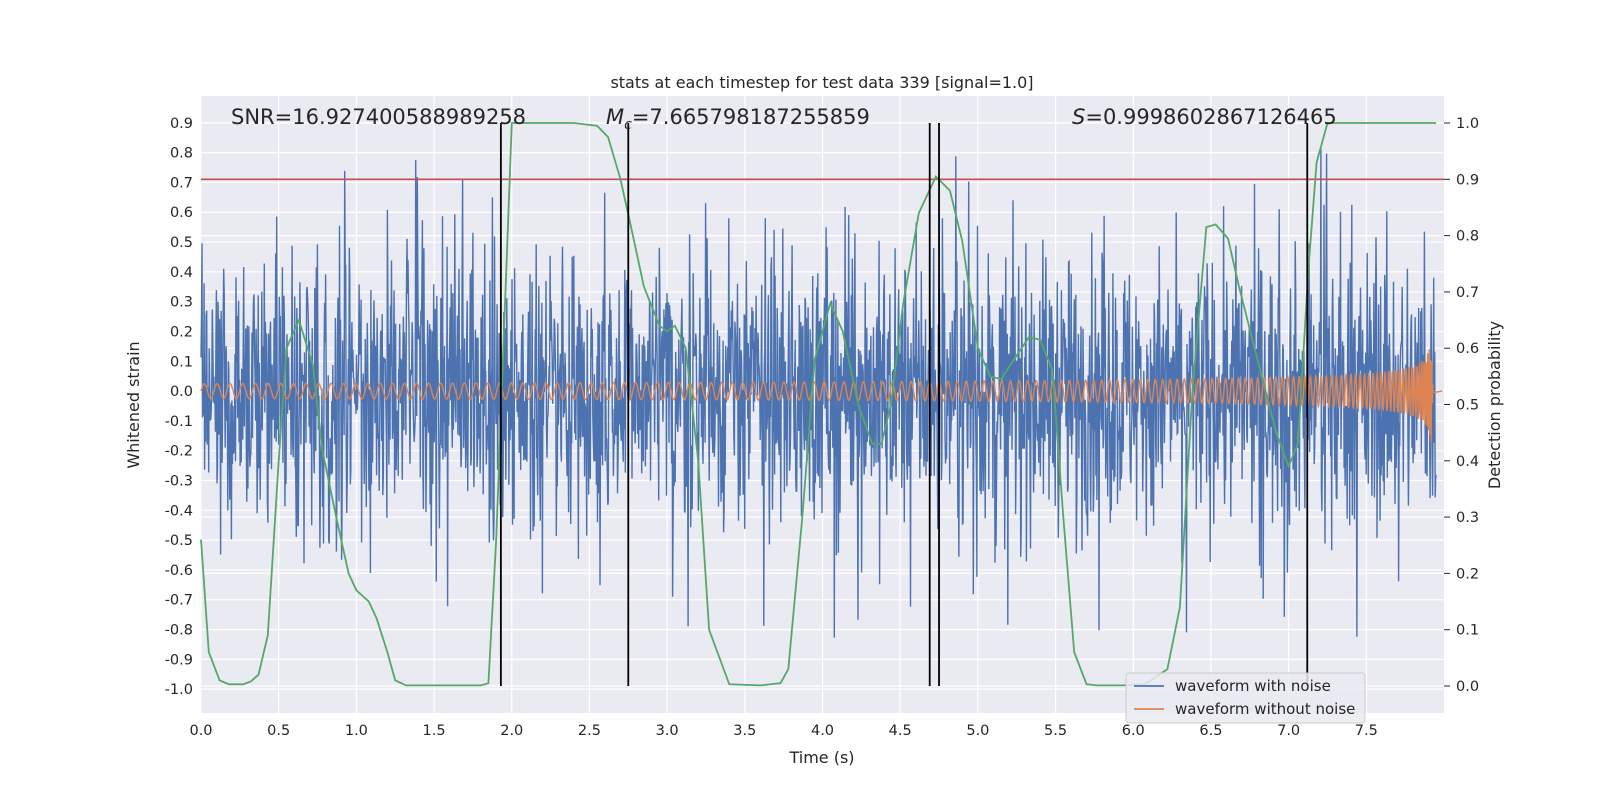 This screenshot has height=800, width=1600. What do you see at coordinates (179, 422) in the screenshot?
I see `y-tick-label: -0.1` at bounding box center [179, 422].